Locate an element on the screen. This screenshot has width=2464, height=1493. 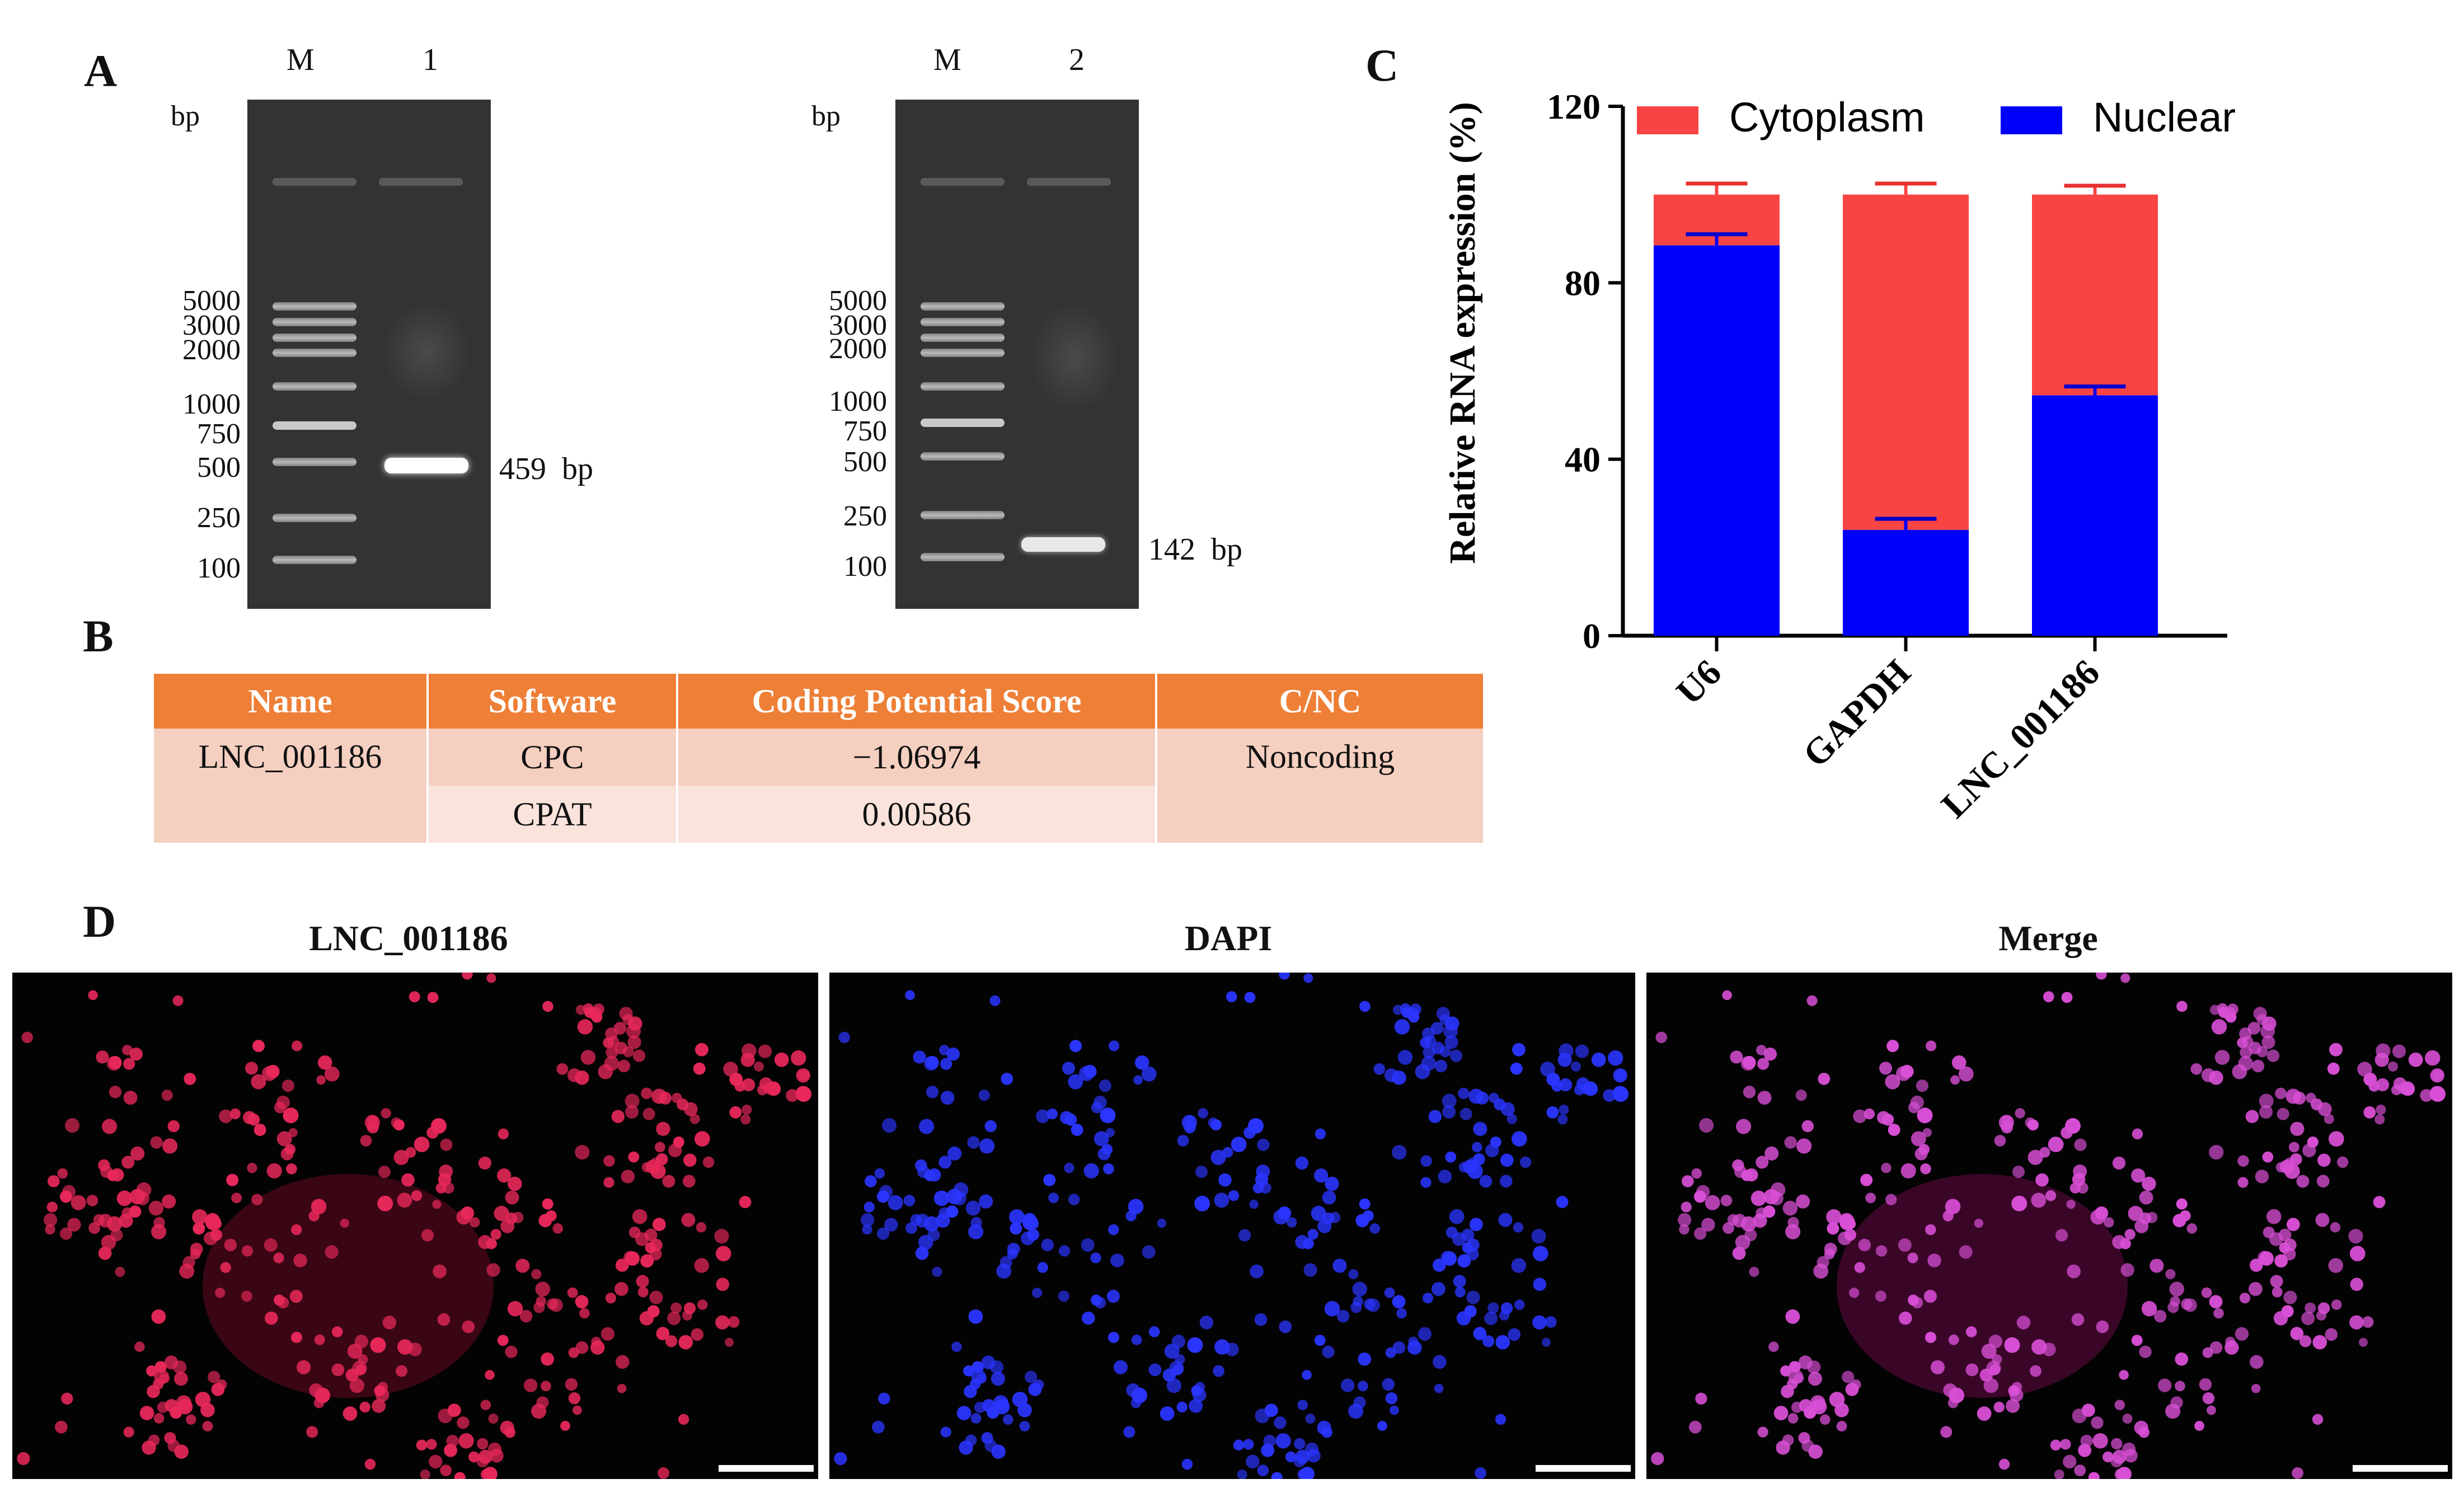
background-glow is located at coordinates (1982, 1286).